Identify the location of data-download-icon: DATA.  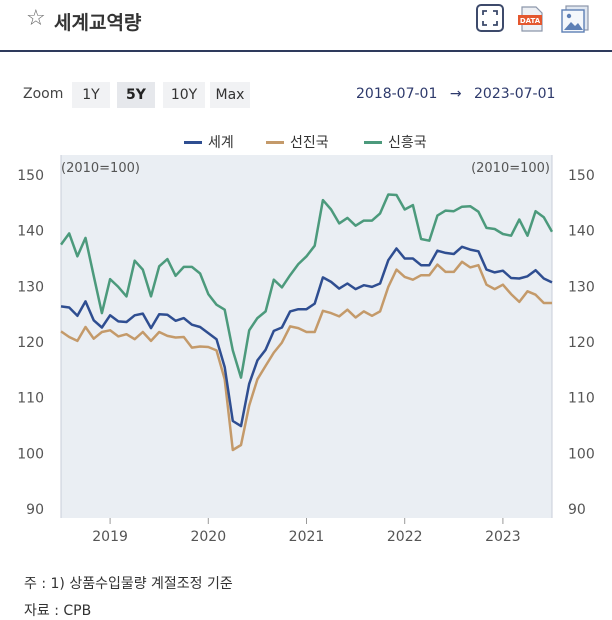
(530, 18).